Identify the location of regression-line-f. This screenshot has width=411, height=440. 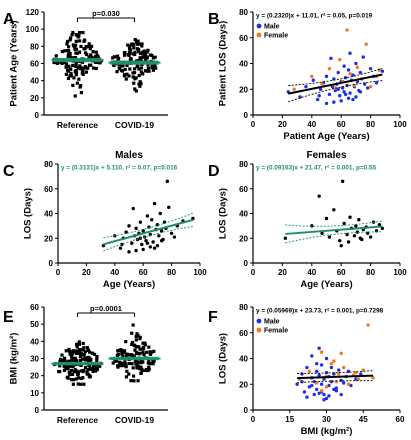
(335, 377).